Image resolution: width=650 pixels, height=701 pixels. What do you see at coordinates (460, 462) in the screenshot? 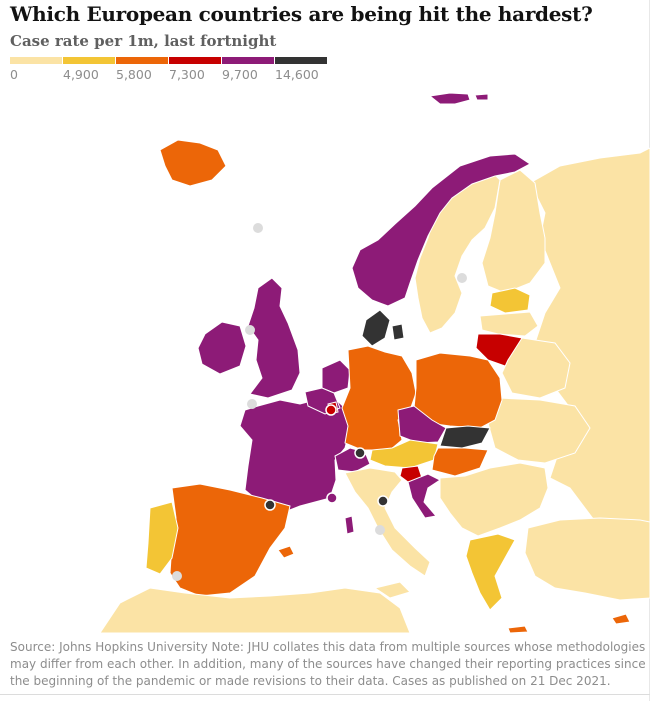
I see `country-hungary` at bounding box center [460, 462].